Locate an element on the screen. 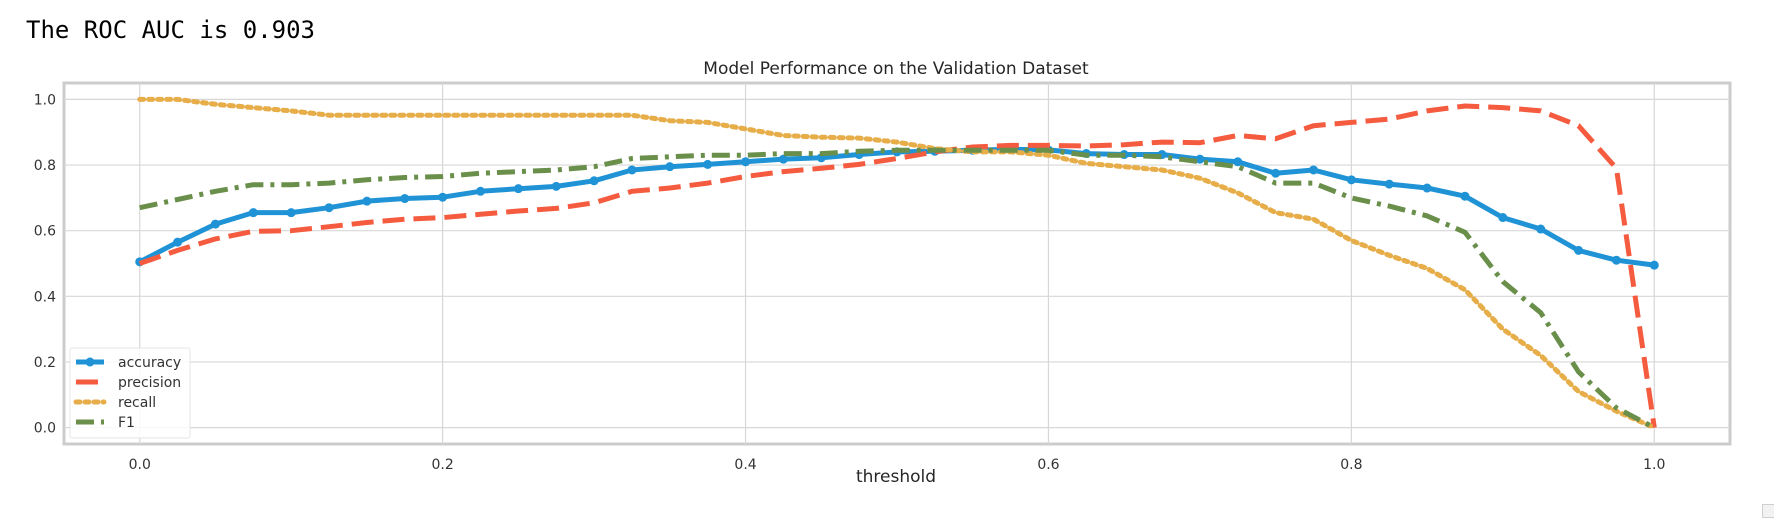  x-tick-label: 0.4 is located at coordinates (745, 465).